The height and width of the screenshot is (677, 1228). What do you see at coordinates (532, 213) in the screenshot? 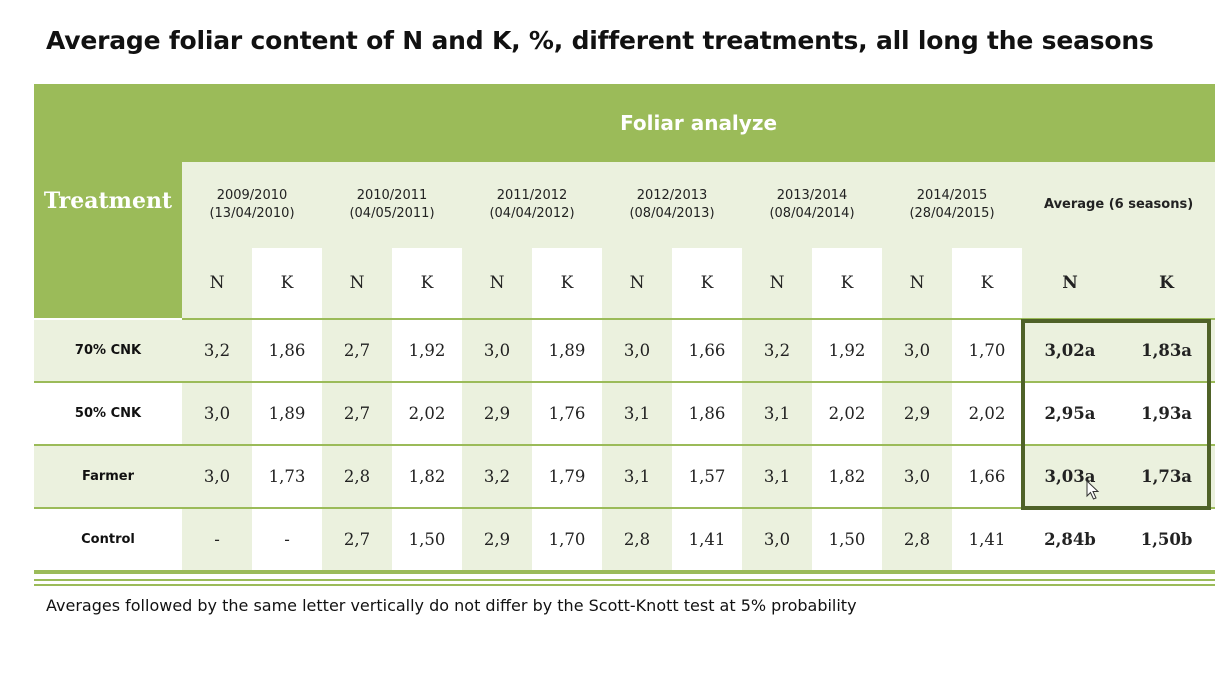
I see `season-date: (04/04/2012)` at bounding box center [532, 213].